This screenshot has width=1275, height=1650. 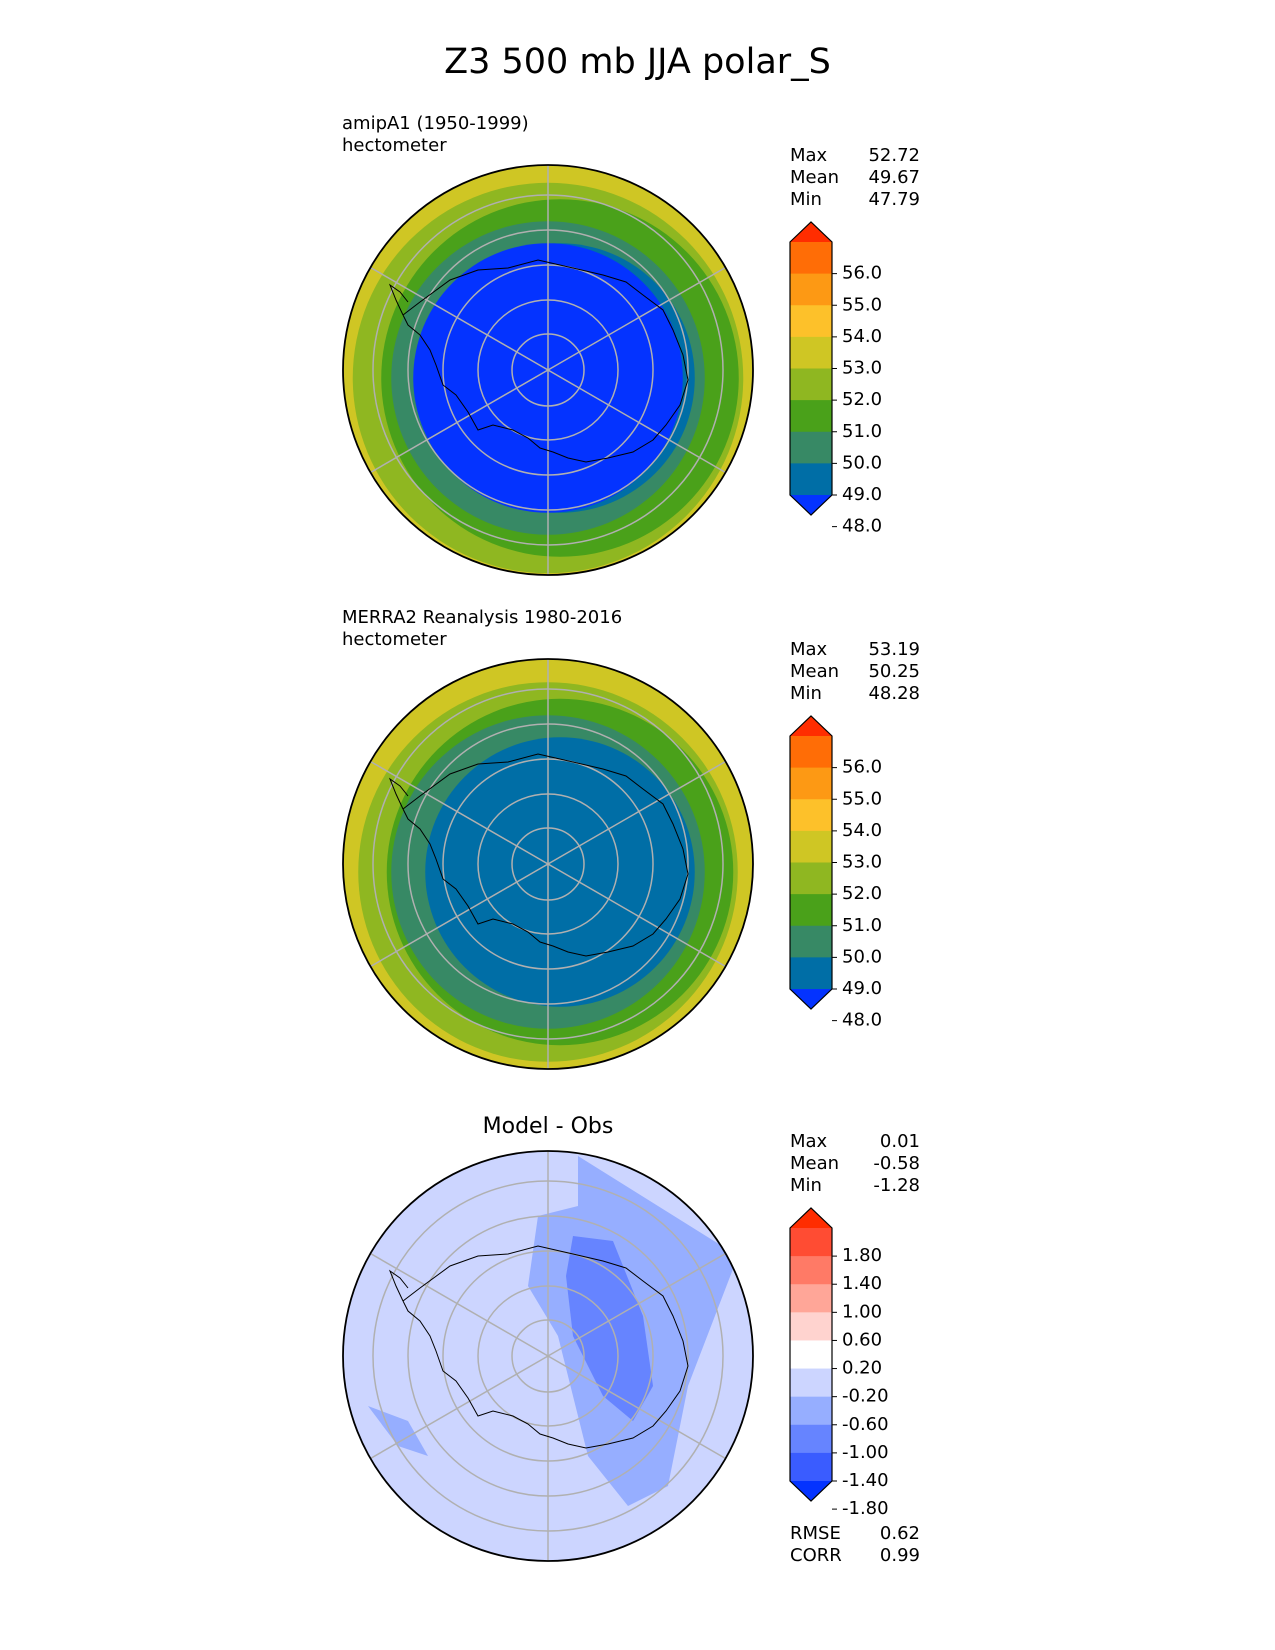 What do you see at coordinates (815, 1533) in the screenshot?
I see `metric-label: RMSE` at bounding box center [815, 1533].